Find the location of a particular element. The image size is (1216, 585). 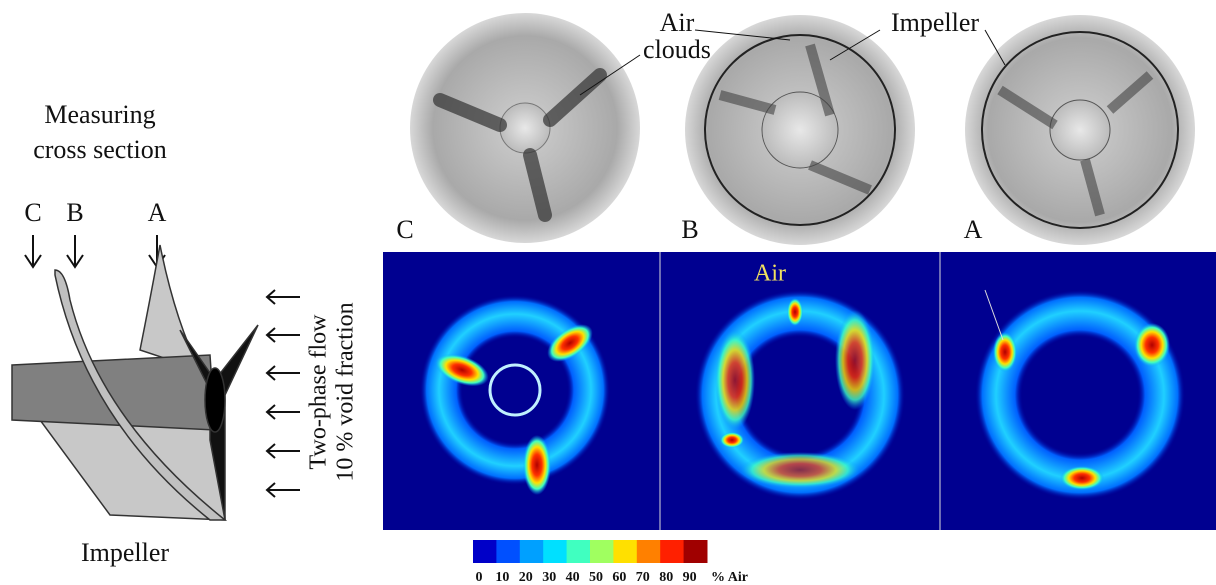

section-label: C is located at coordinates (32, 212).